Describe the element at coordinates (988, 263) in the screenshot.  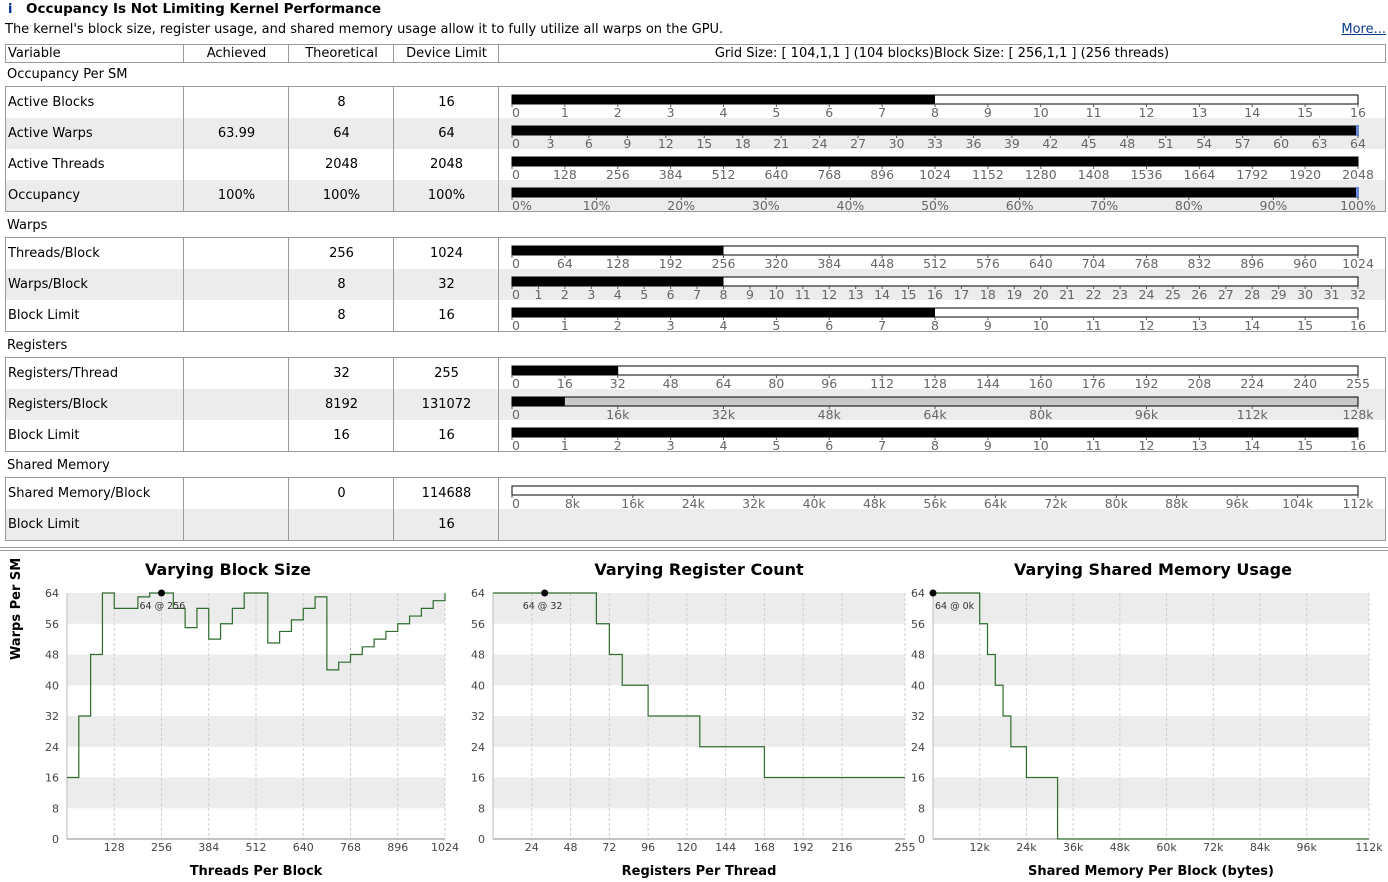
I see `tick-label: 576` at that location.